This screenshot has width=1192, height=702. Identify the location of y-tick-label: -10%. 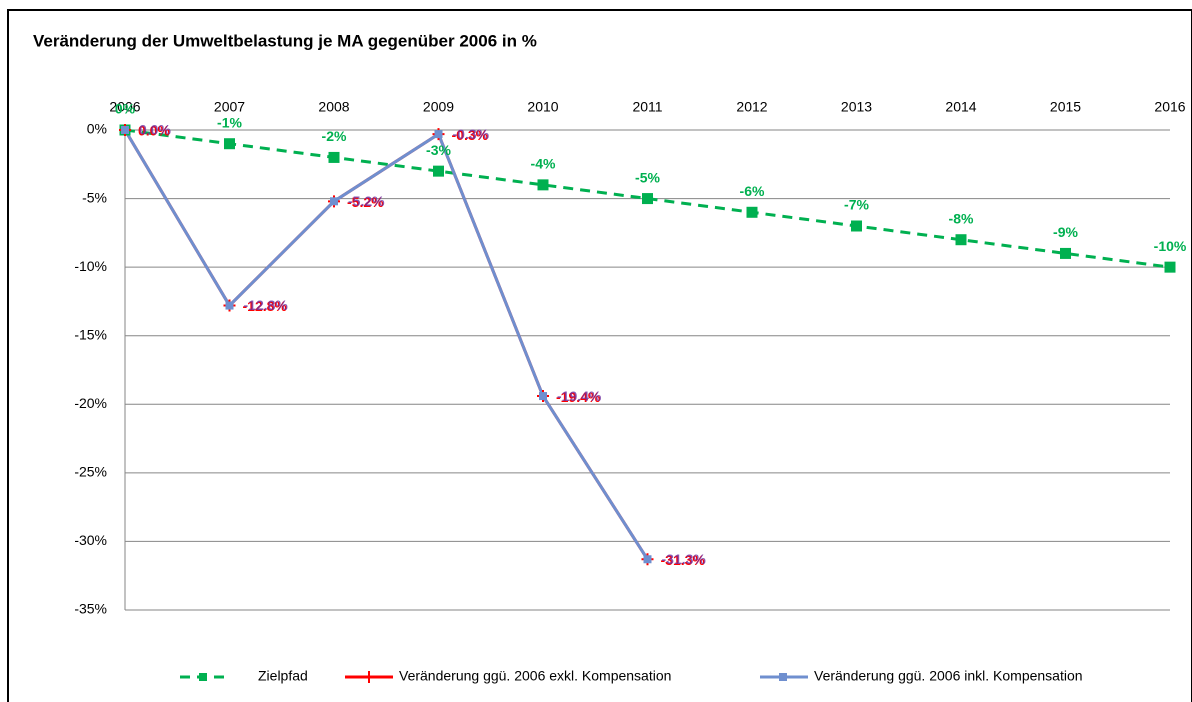
(90, 266).